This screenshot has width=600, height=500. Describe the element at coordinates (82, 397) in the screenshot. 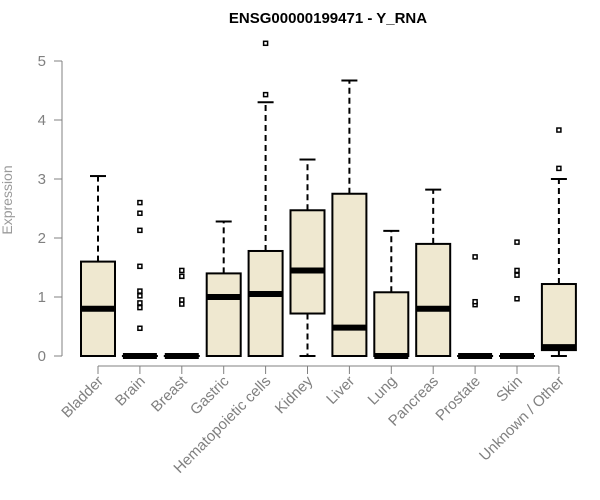

I see `x-tick-label: Bladder` at that location.